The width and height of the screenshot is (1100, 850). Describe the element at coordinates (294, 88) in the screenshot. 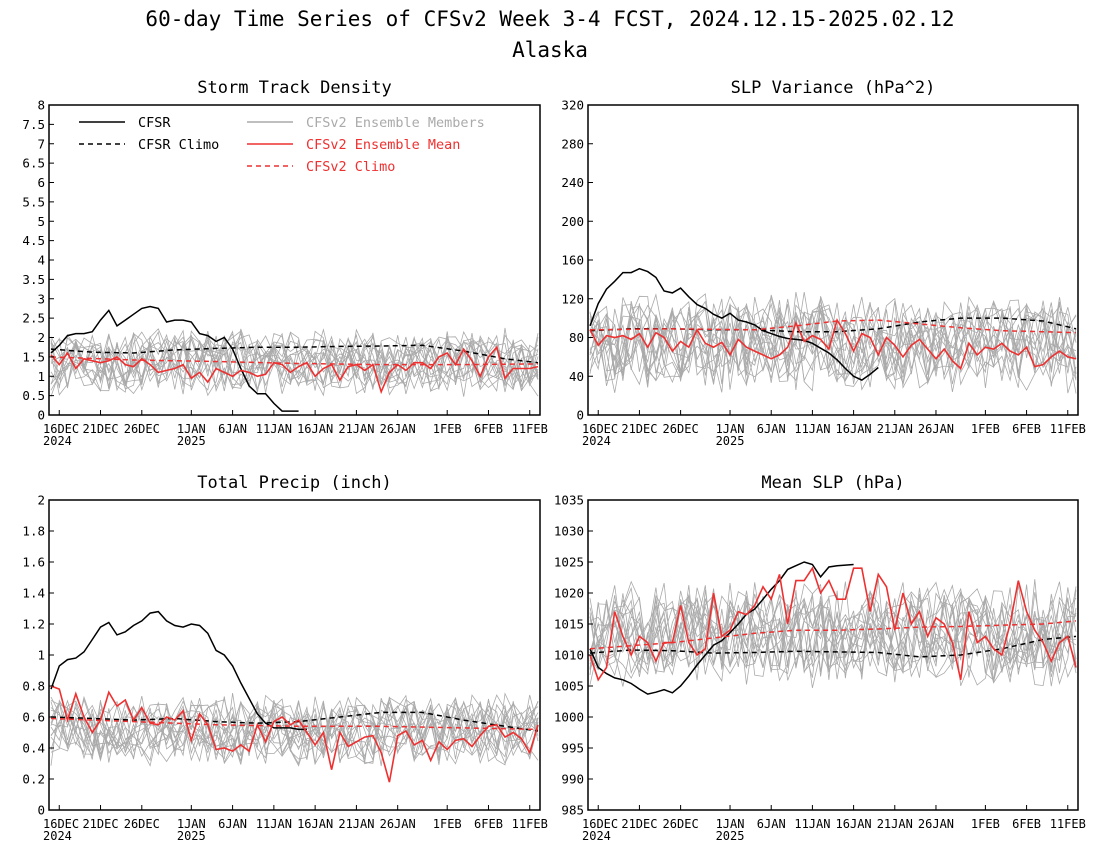

I see `panel-title: Storm Track Density` at that location.